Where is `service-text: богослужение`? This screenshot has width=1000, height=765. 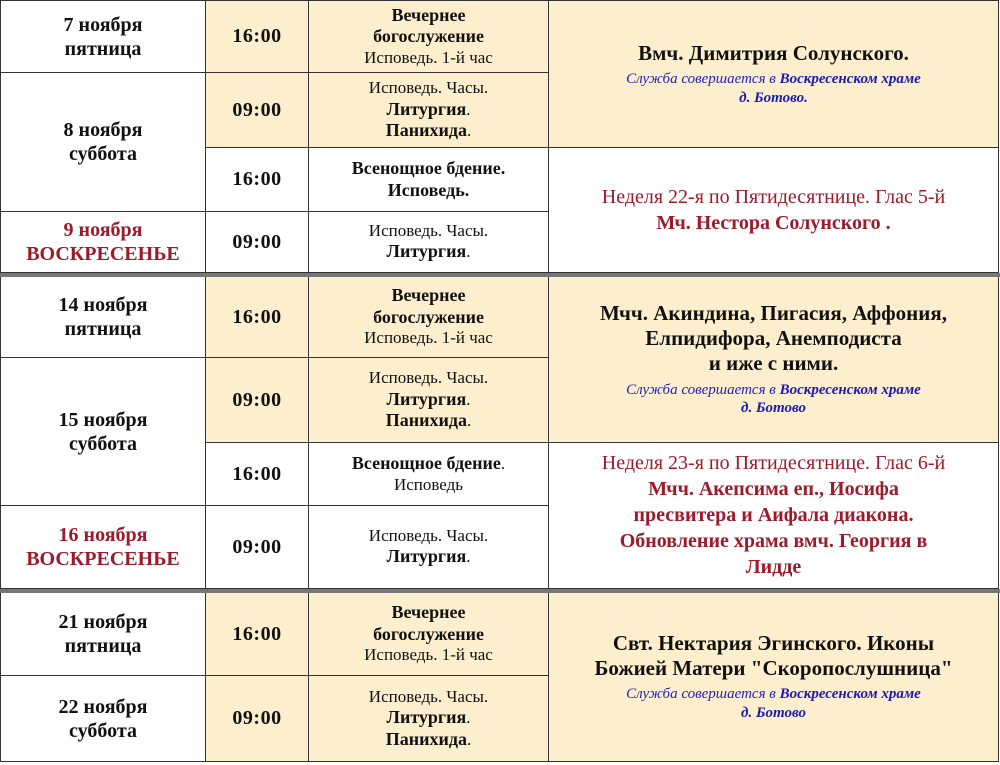
service-text: богослужение is located at coordinates (428, 316).